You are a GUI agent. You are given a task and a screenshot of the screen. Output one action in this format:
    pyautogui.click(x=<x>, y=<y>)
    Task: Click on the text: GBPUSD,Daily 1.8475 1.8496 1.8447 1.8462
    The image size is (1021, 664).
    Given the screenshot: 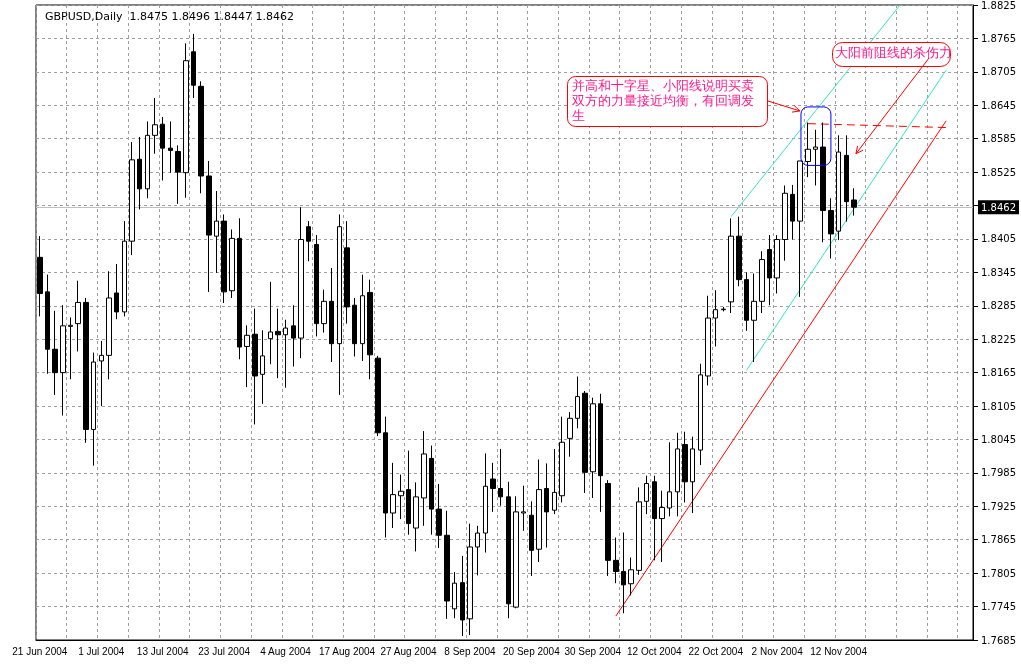 What is the action you would take?
    pyautogui.click(x=169, y=16)
    